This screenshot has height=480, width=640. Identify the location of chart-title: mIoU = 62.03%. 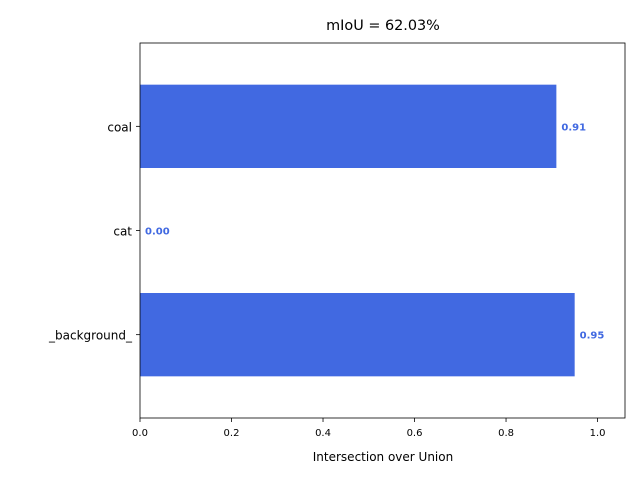
(383, 26).